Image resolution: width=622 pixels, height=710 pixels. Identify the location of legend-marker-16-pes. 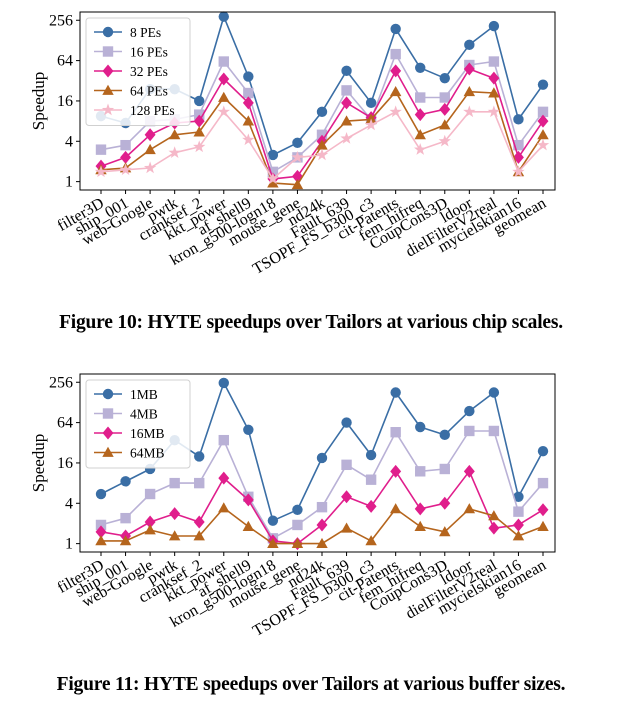
(108, 51).